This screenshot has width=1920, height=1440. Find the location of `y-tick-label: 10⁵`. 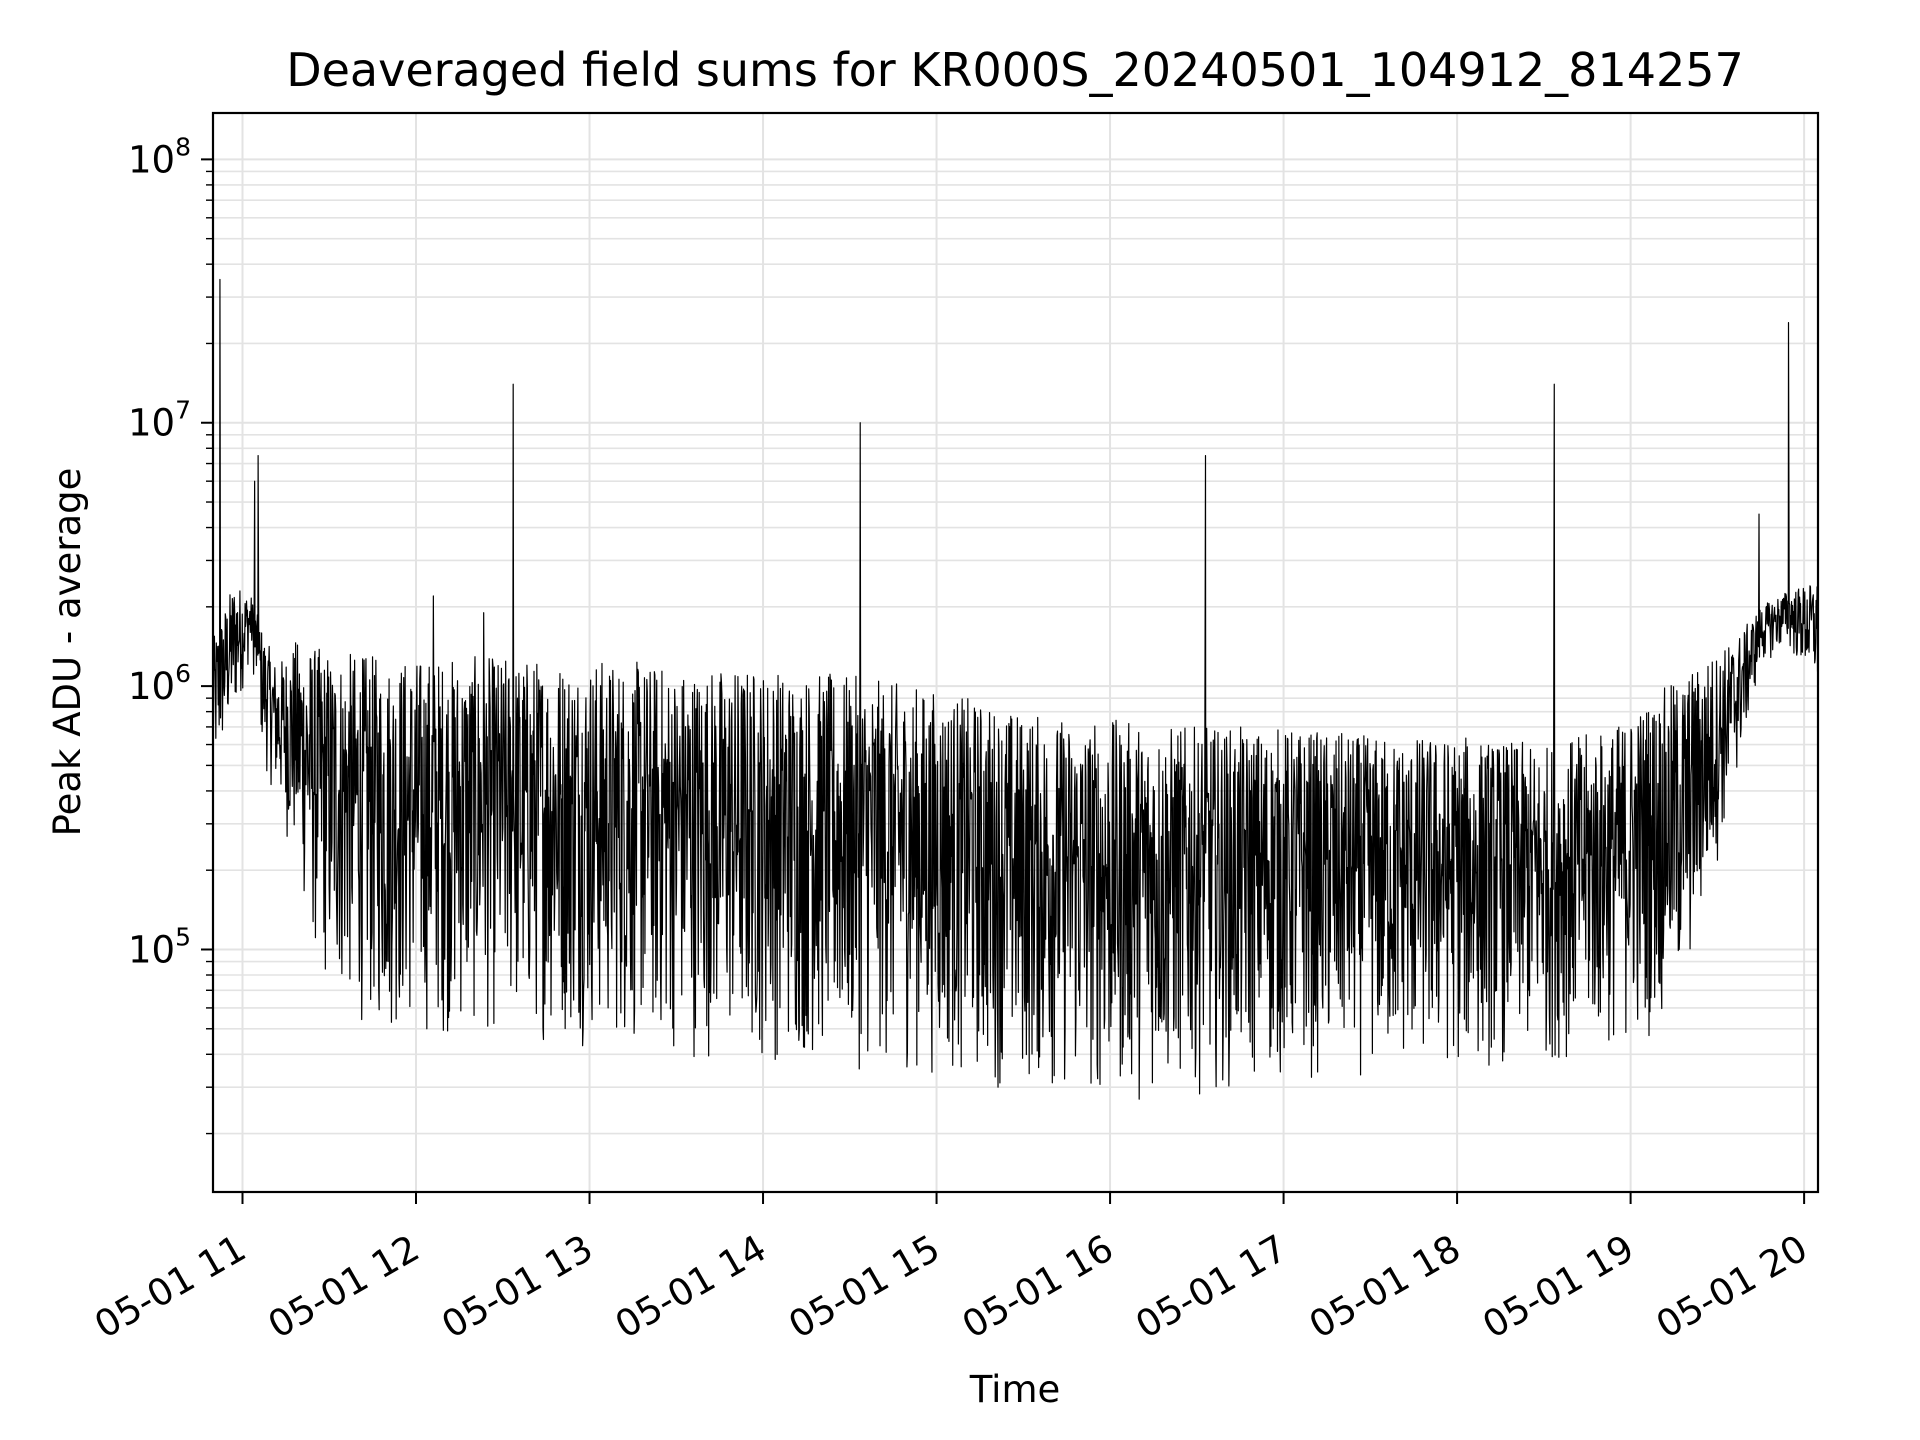

y-tick-label: 10⁵ is located at coordinates (159, 946).